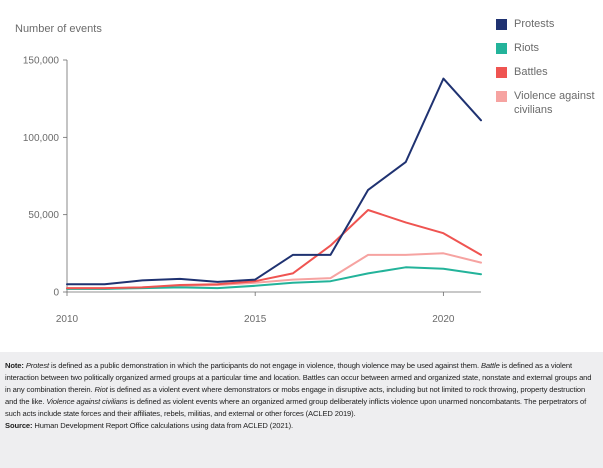  Describe the element at coordinates (101, 389) in the screenshot. I see `term-riot: Riot` at that location.